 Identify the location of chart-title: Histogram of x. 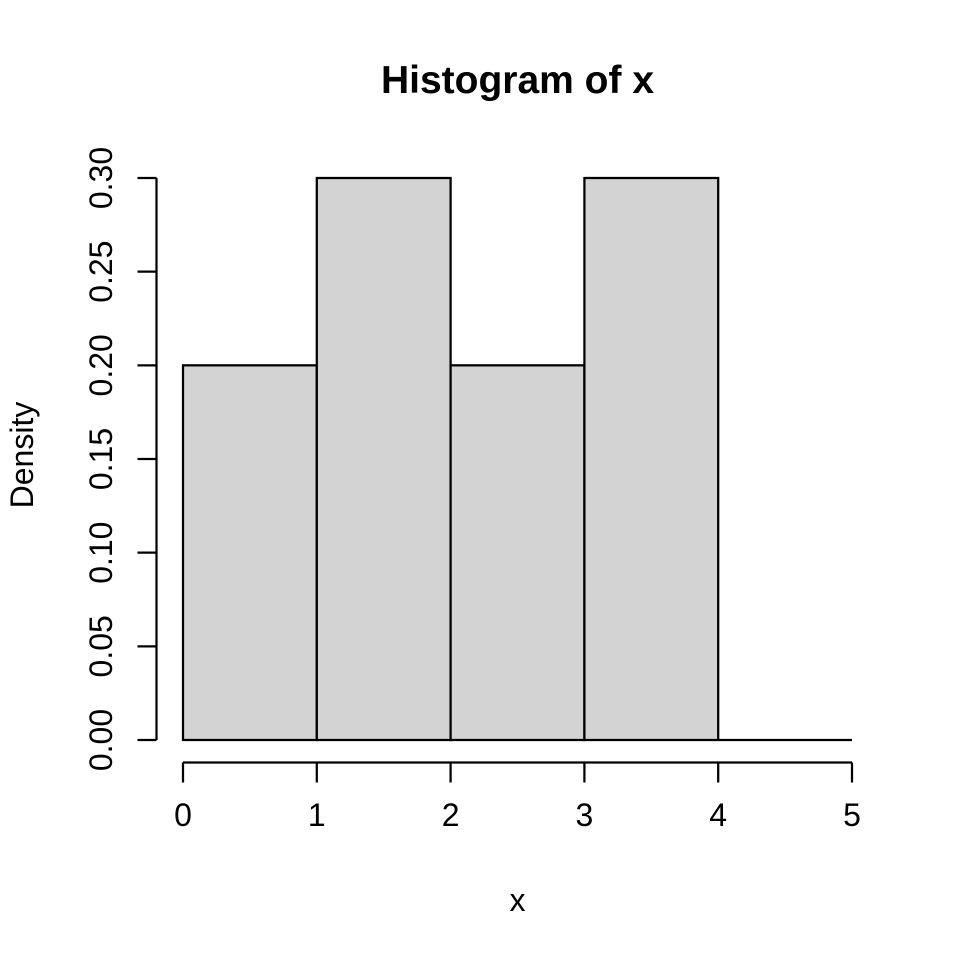
(517, 80).